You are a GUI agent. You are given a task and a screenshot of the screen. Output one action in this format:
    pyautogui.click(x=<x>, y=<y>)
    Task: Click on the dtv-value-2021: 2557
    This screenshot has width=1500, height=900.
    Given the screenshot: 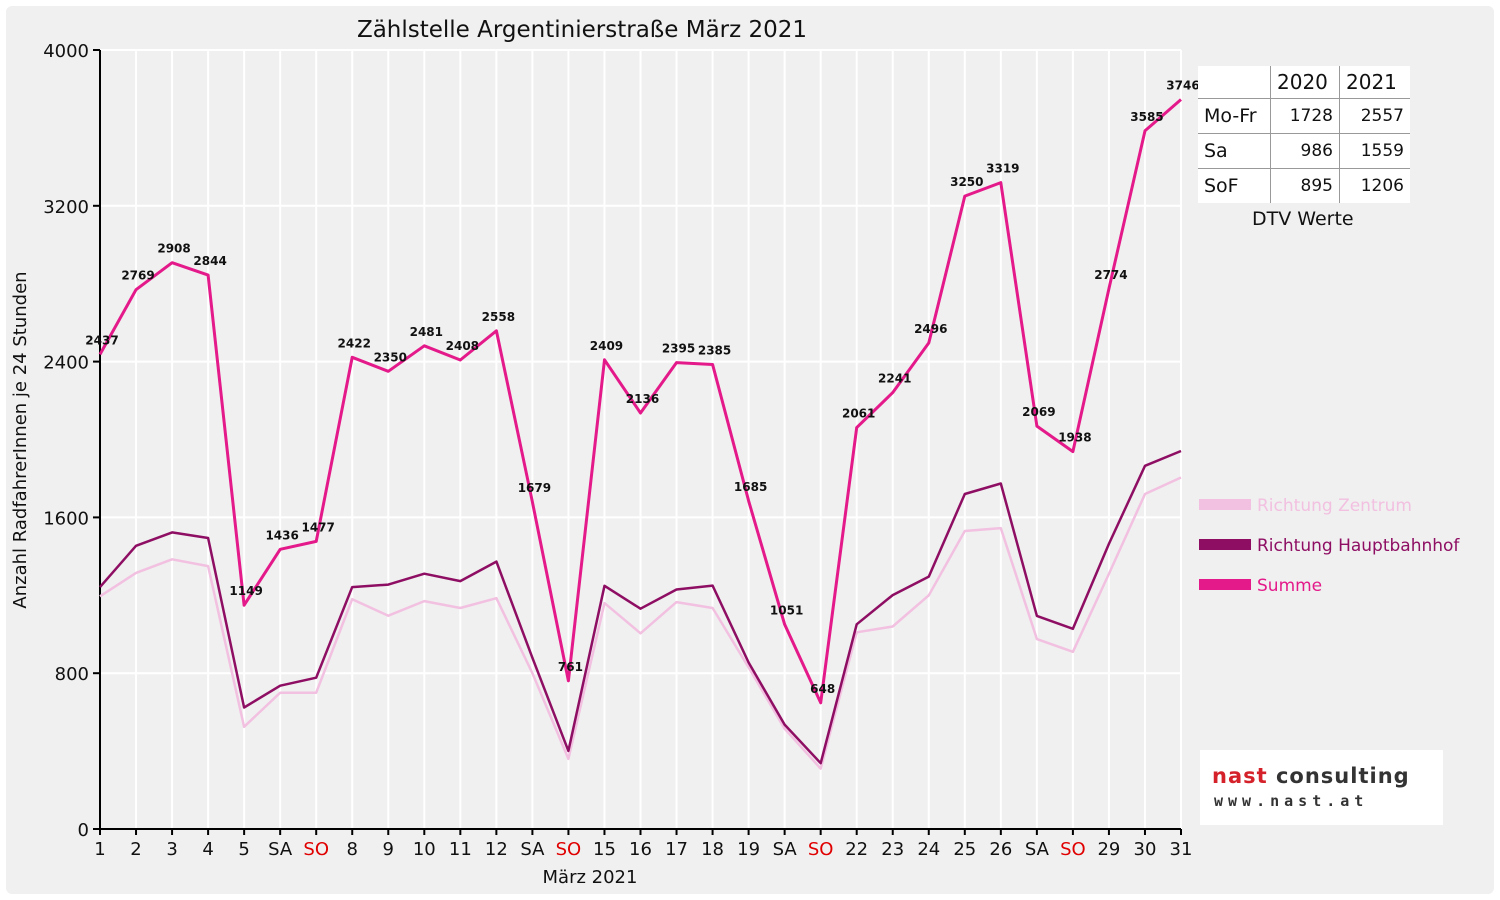 What is the action you would take?
    pyautogui.click(x=1374, y=116)
    